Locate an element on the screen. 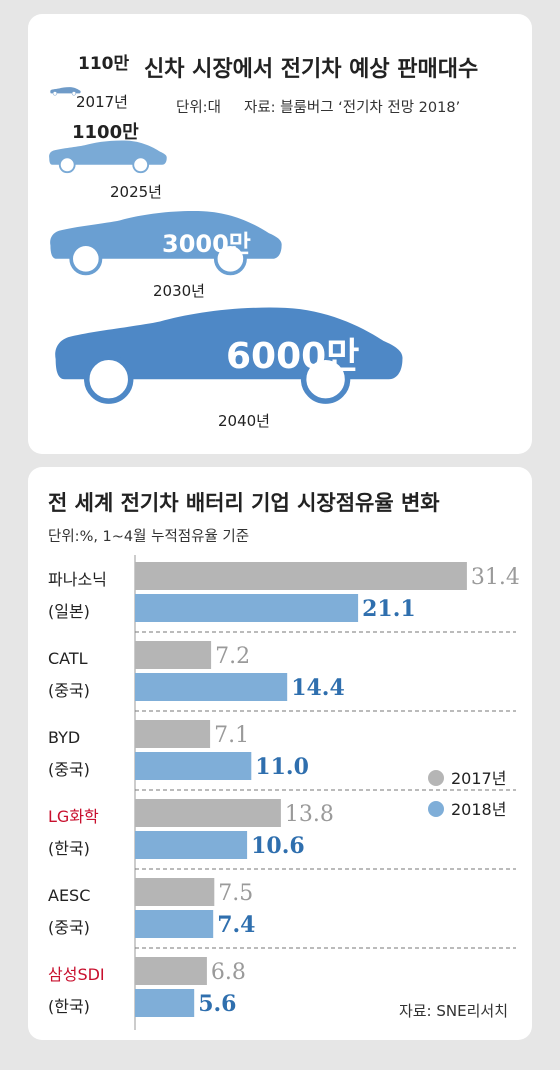 The width and height of the screenshot is (560, 1070). sales-value-label: 1100만 is located at coordinates (105, 132).